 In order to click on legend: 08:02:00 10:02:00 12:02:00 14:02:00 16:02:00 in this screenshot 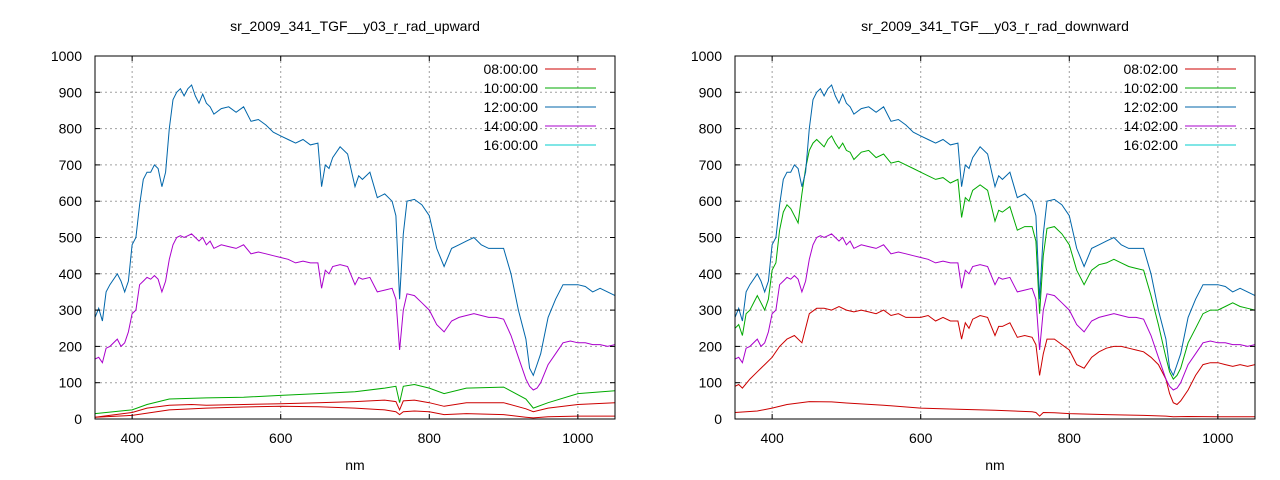, I will do `click(1180, 107)`.